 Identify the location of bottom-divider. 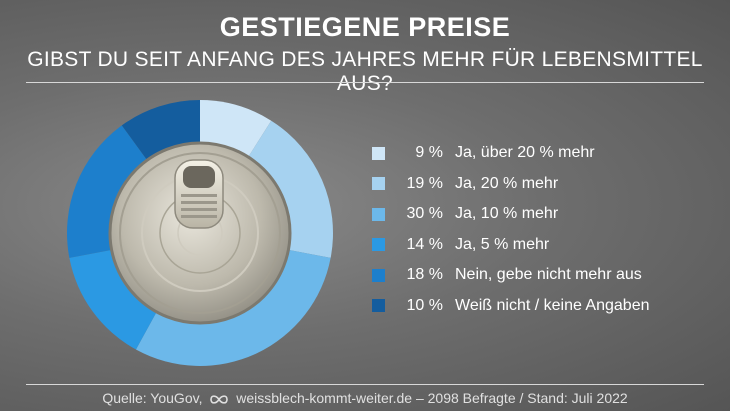
(365, 384).